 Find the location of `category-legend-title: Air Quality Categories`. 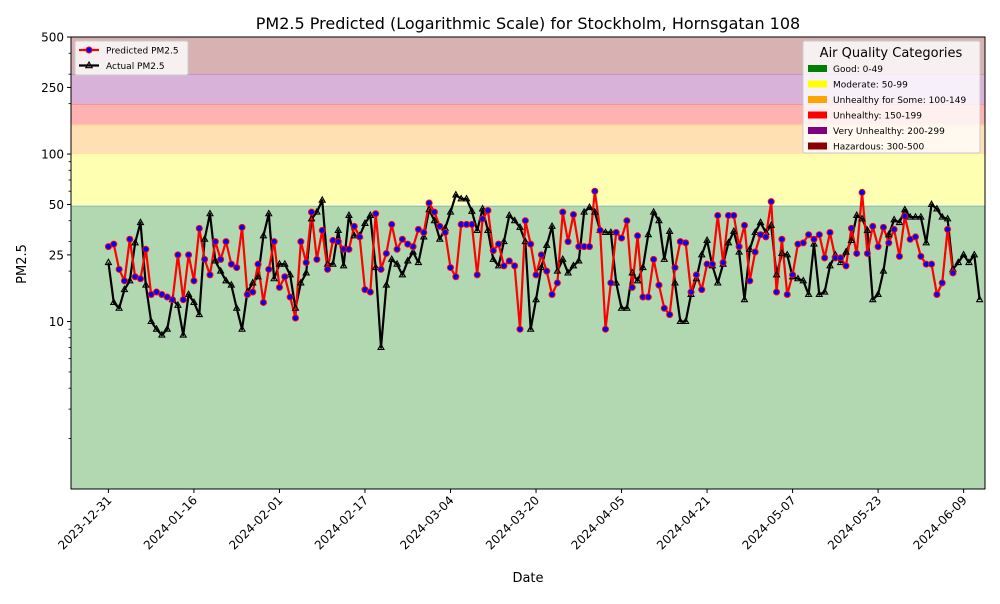

category-legend-title: Air Quality Categories is located at coordinates (891, 53).